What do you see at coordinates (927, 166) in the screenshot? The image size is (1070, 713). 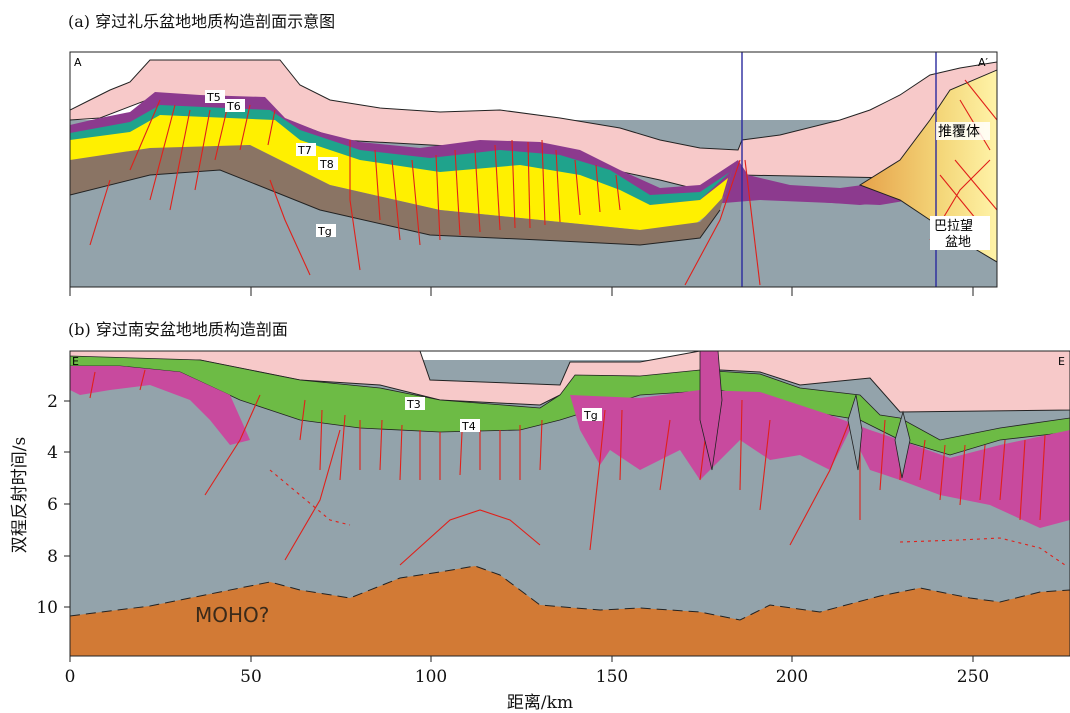 I see `thrust-body` at bounding box center [927, 166].